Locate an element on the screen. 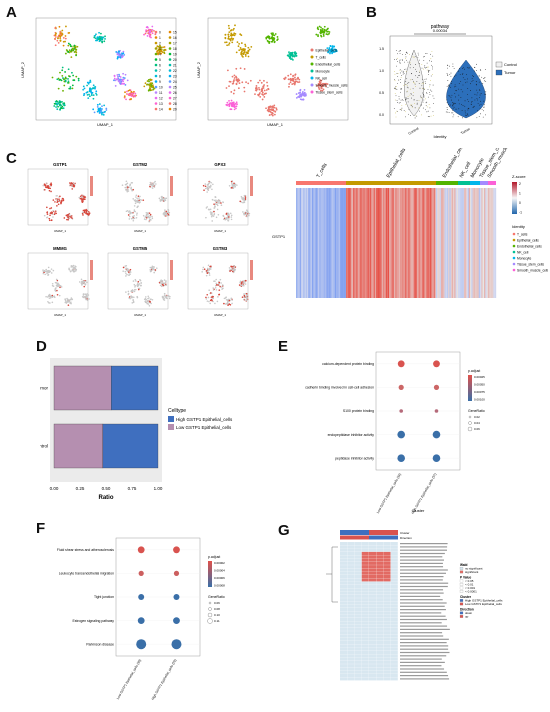 The width and height of the screenshot is (550, 712). celltype-legend-label: NK_cell is located at coordinates (322, 78).